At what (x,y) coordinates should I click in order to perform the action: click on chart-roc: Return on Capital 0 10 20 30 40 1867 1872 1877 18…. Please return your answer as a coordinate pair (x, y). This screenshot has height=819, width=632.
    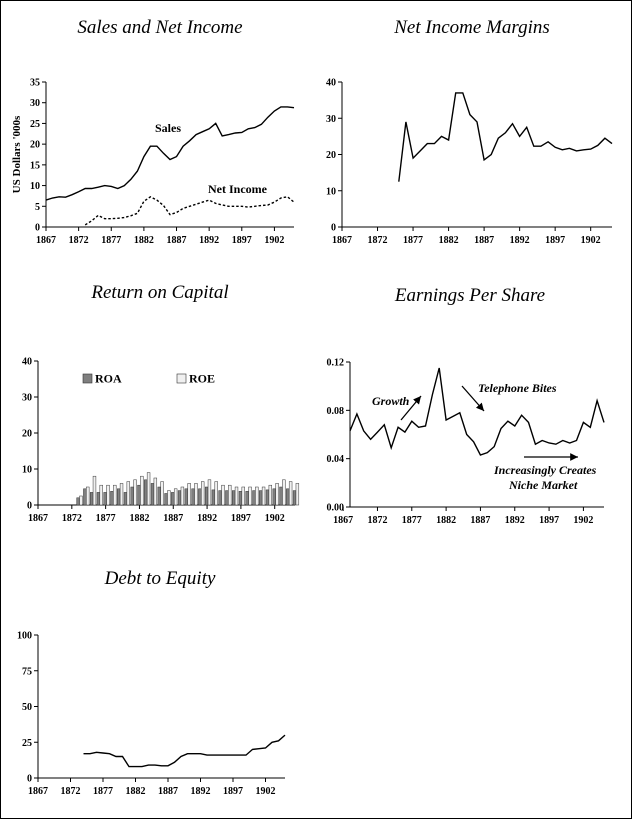
    Looking at the image, I should click on (161, 403).